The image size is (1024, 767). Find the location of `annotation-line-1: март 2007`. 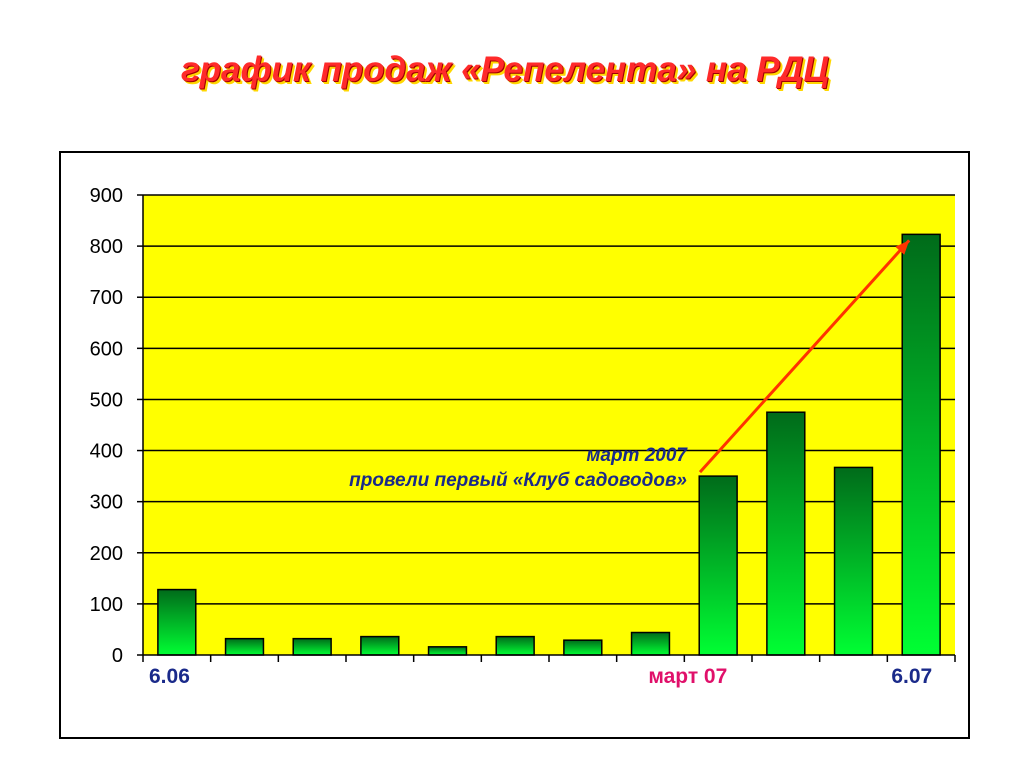

annotation-line-1: март 2007 is located at coordinates (636, 455).